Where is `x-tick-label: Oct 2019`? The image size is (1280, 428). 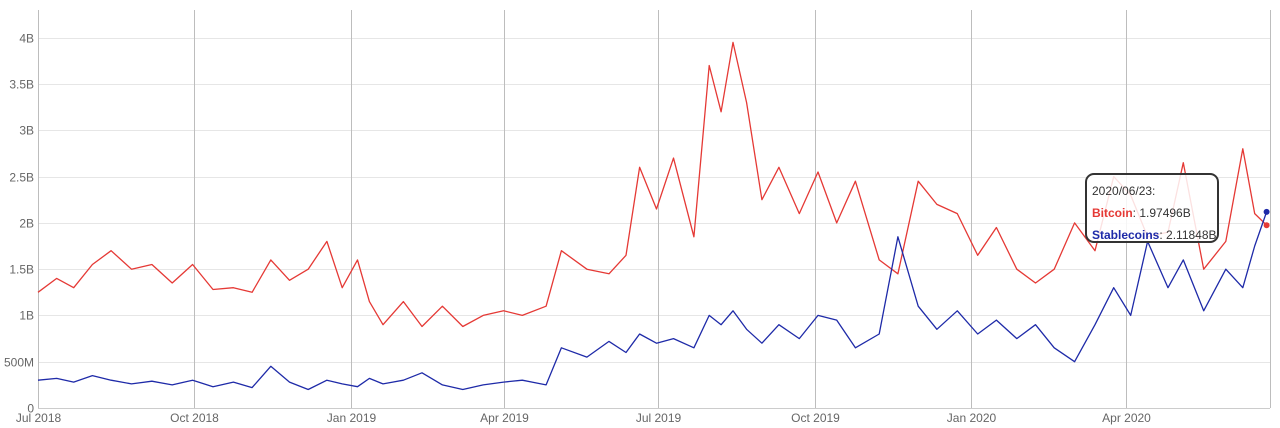 x-tick-label: Oct 2019 is located at coordinates (815, 418).